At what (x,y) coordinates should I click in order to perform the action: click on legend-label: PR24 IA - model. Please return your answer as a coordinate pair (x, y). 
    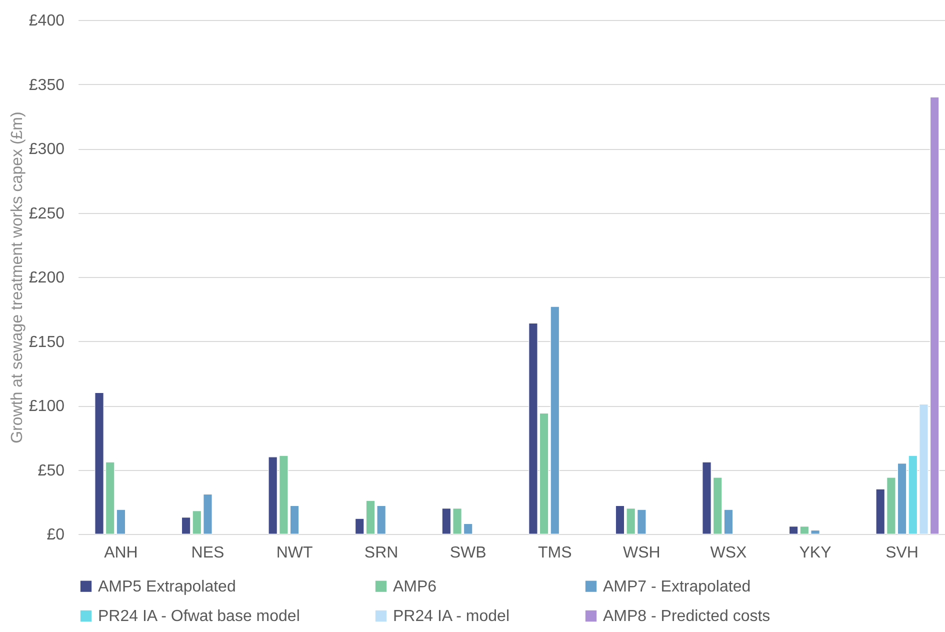
    Looking at the image, I should click on (451, 616).